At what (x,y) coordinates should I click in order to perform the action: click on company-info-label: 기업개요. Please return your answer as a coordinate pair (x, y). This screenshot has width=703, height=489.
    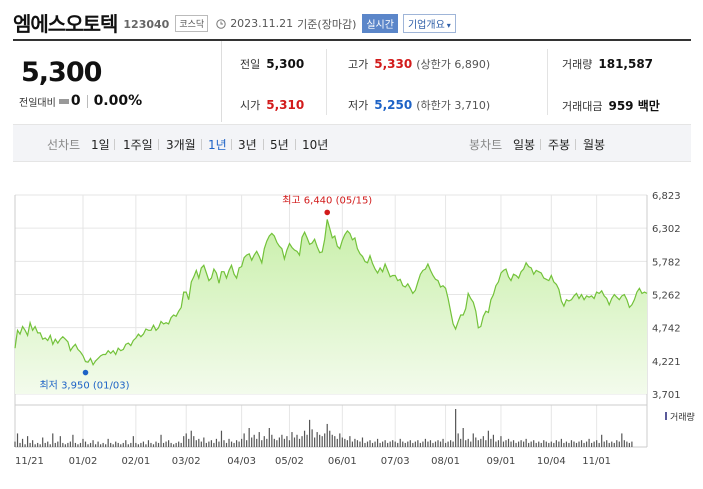
    Looking at the image, I should click on (426, 25).